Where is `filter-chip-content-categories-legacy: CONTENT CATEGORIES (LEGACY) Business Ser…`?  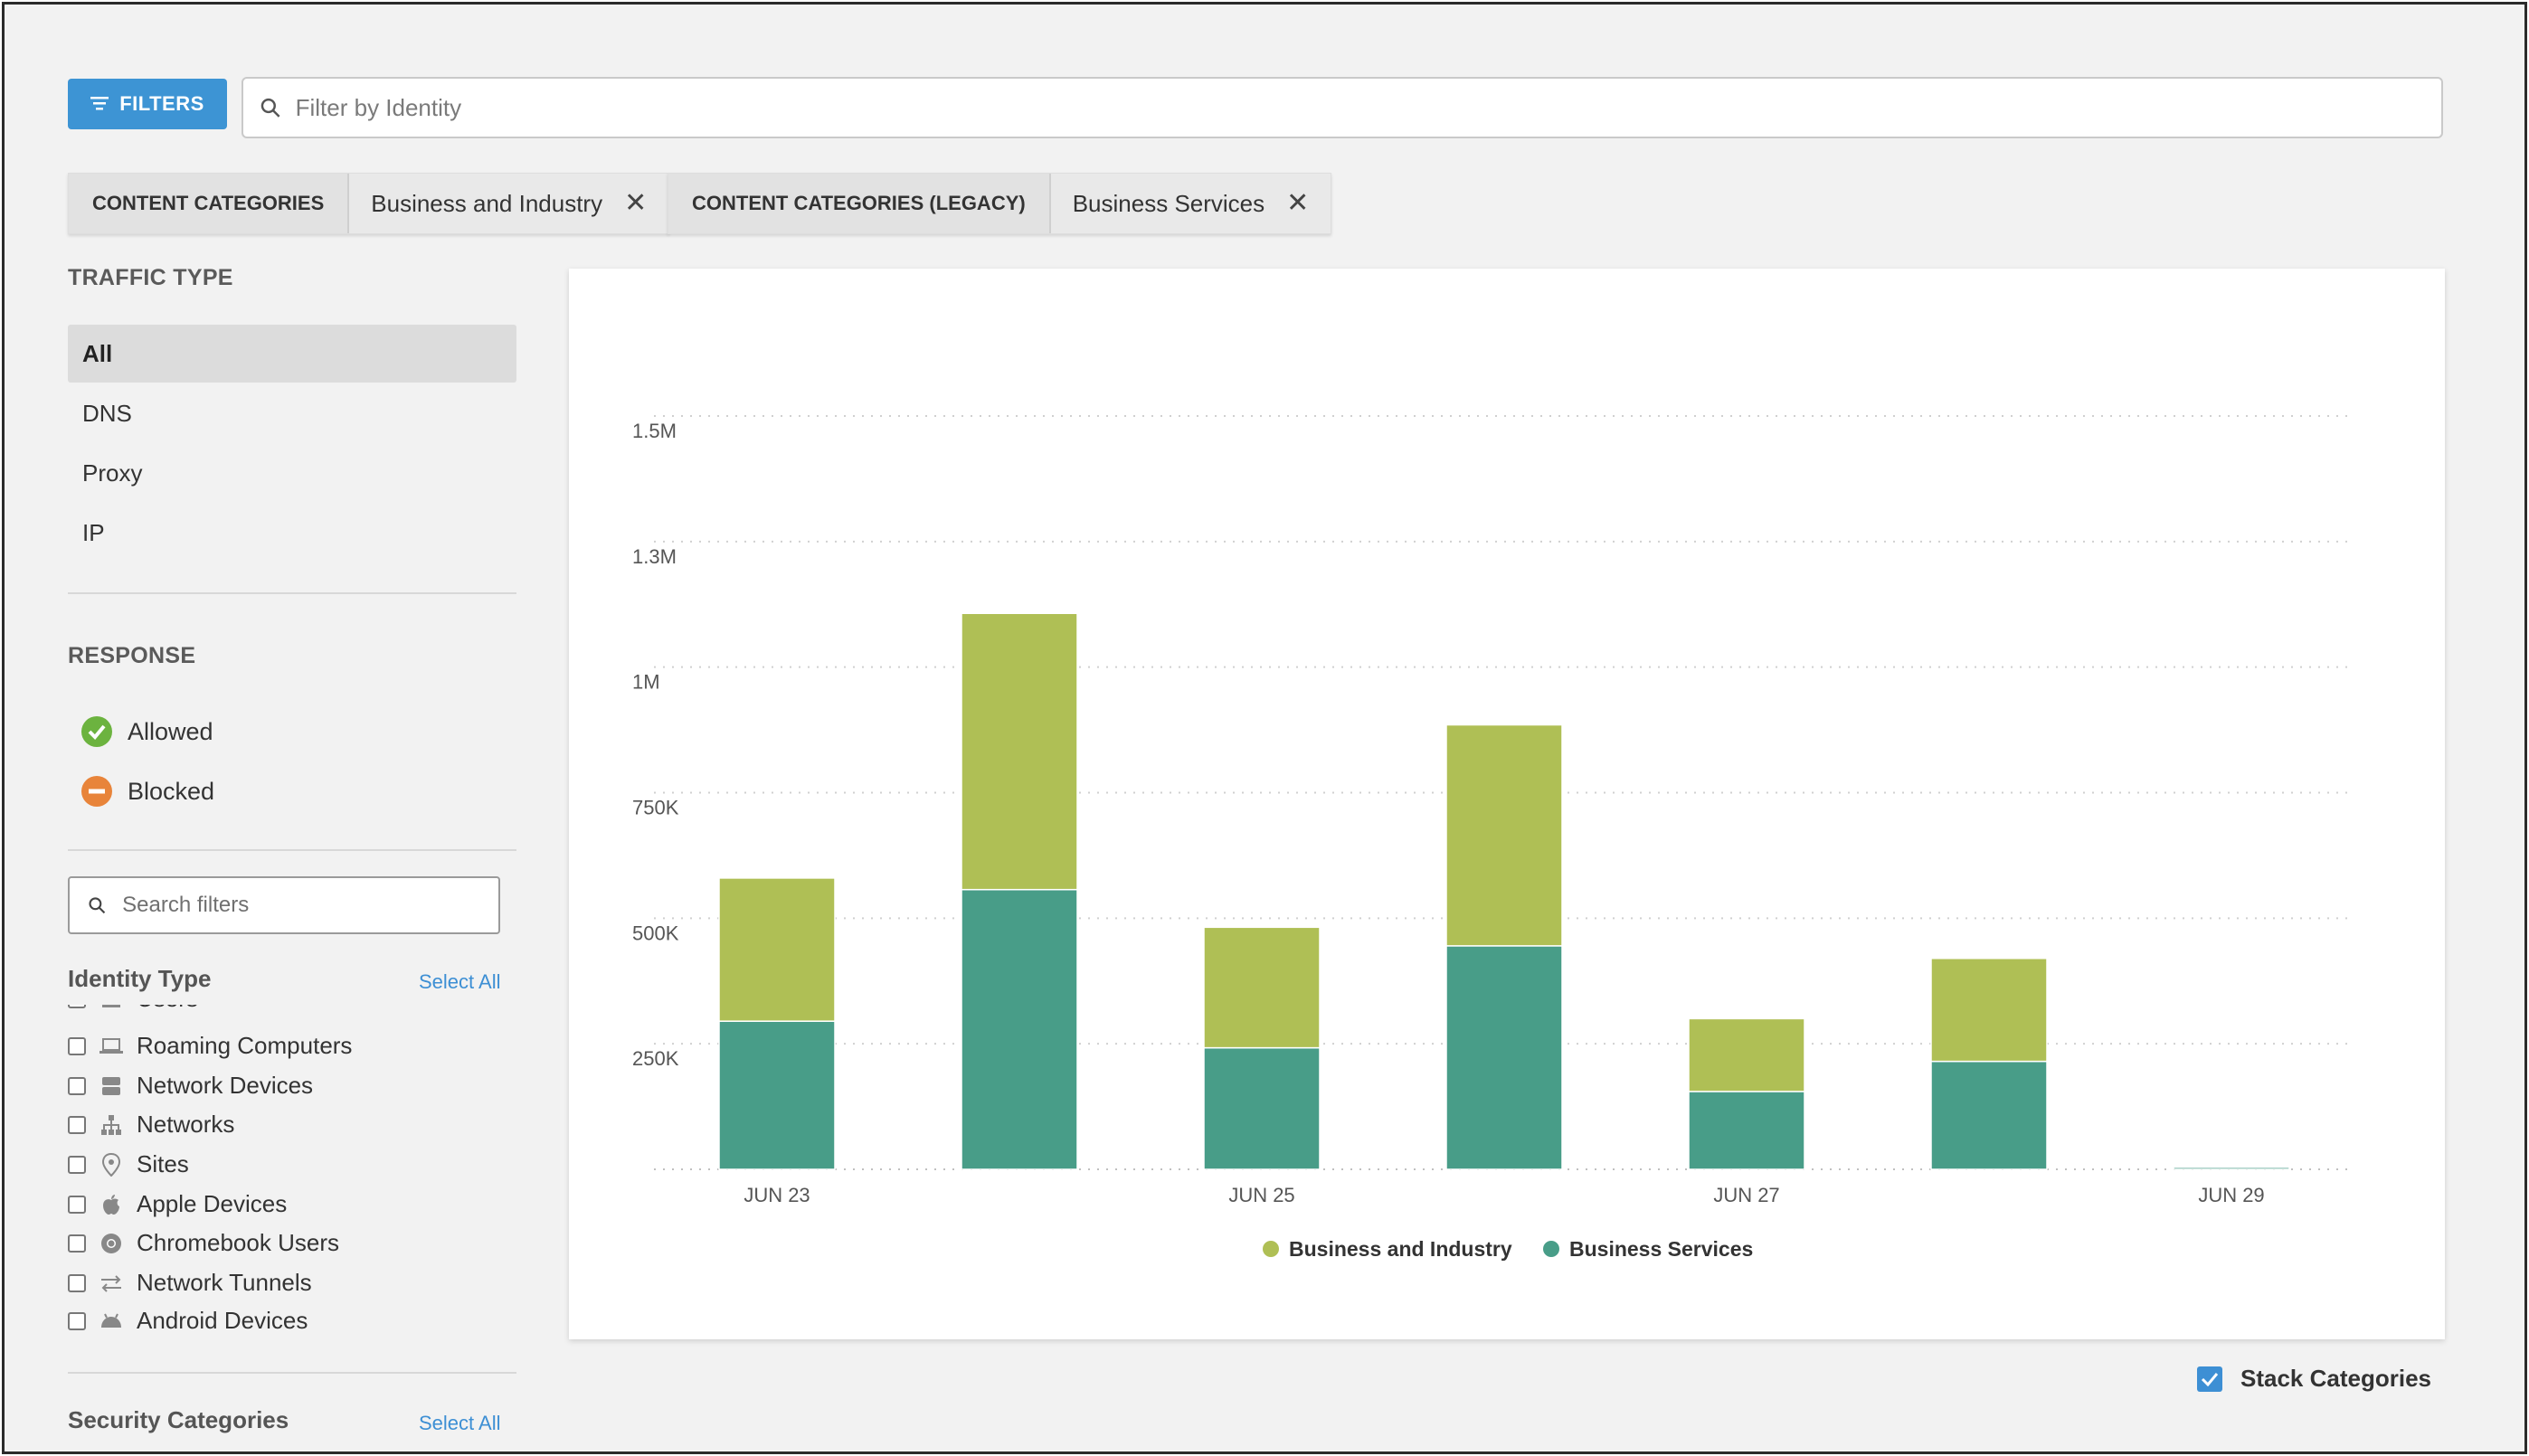
filter-chip-content-categories-legacy: CONTENT CATEGORIES (LEGACY) Business Ser… is located at coordinates (1000, 204).